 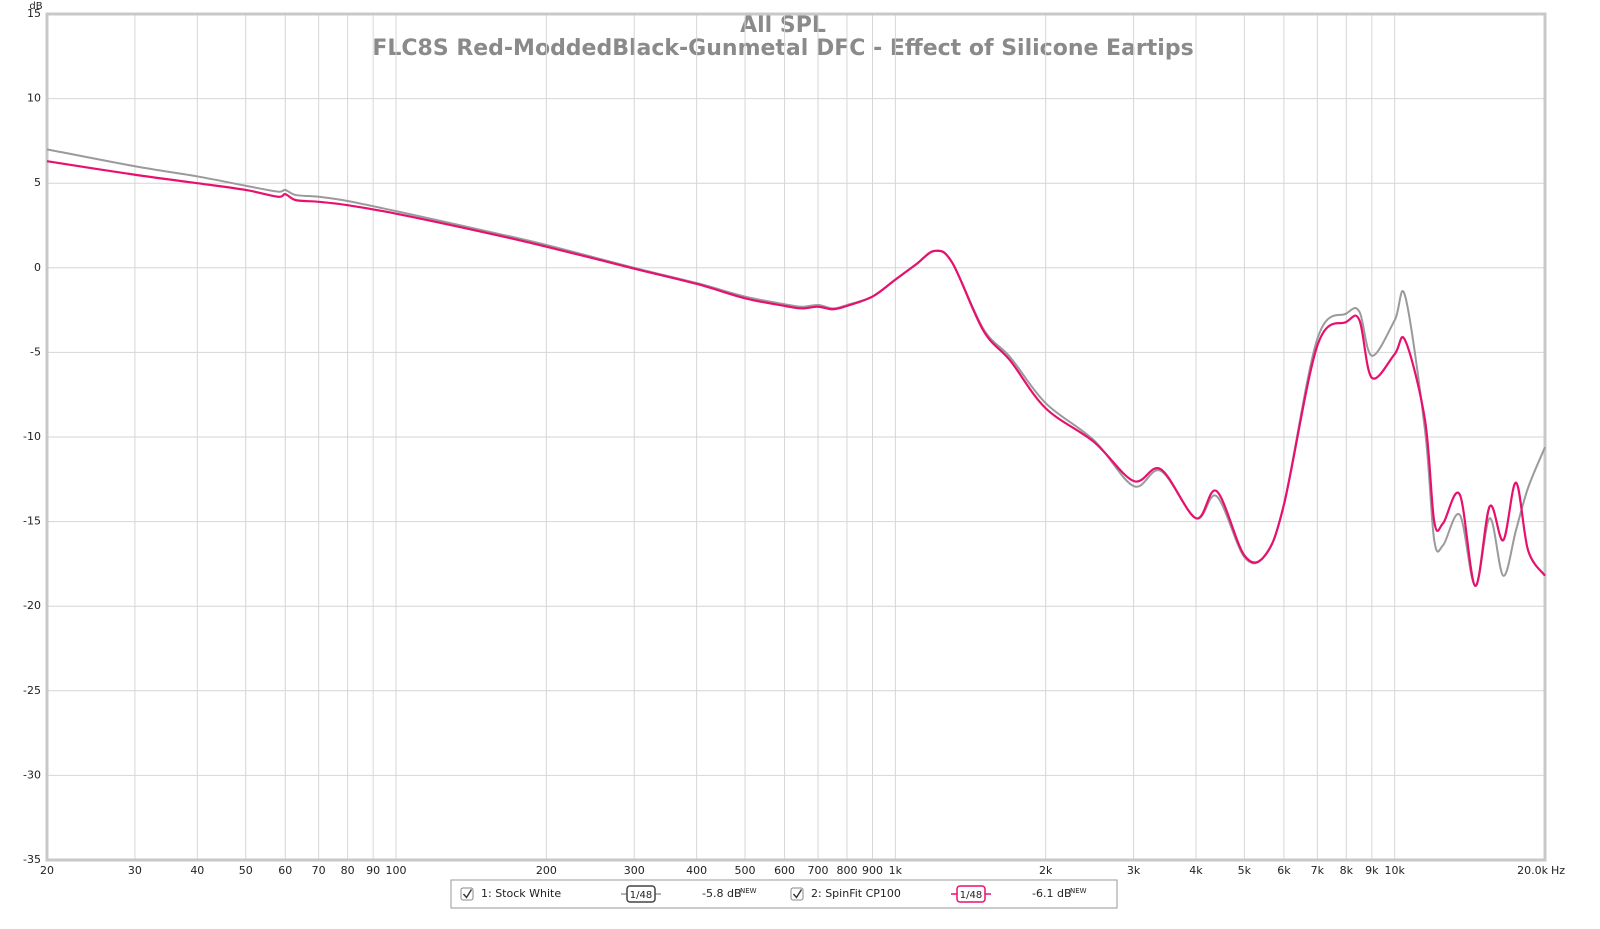 I want to click on x-tick-label: 5k, so click(x=1245, y=870).